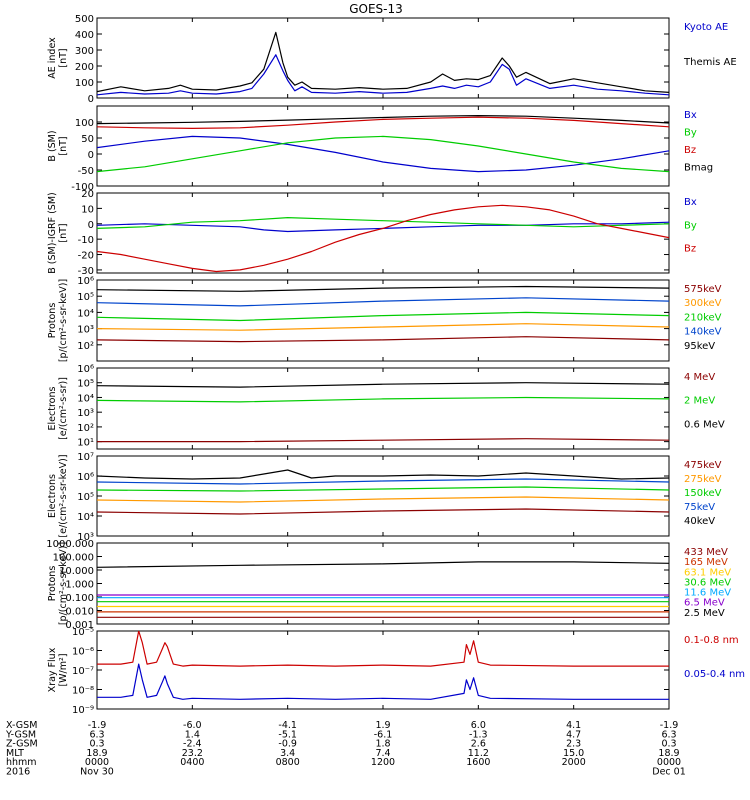 The image size is (750, 800). What do you see at coordinates (20, 734) in the screenshot?
I see `time-axis-row-label: Y-GSM` at bounding box center [20, 734].